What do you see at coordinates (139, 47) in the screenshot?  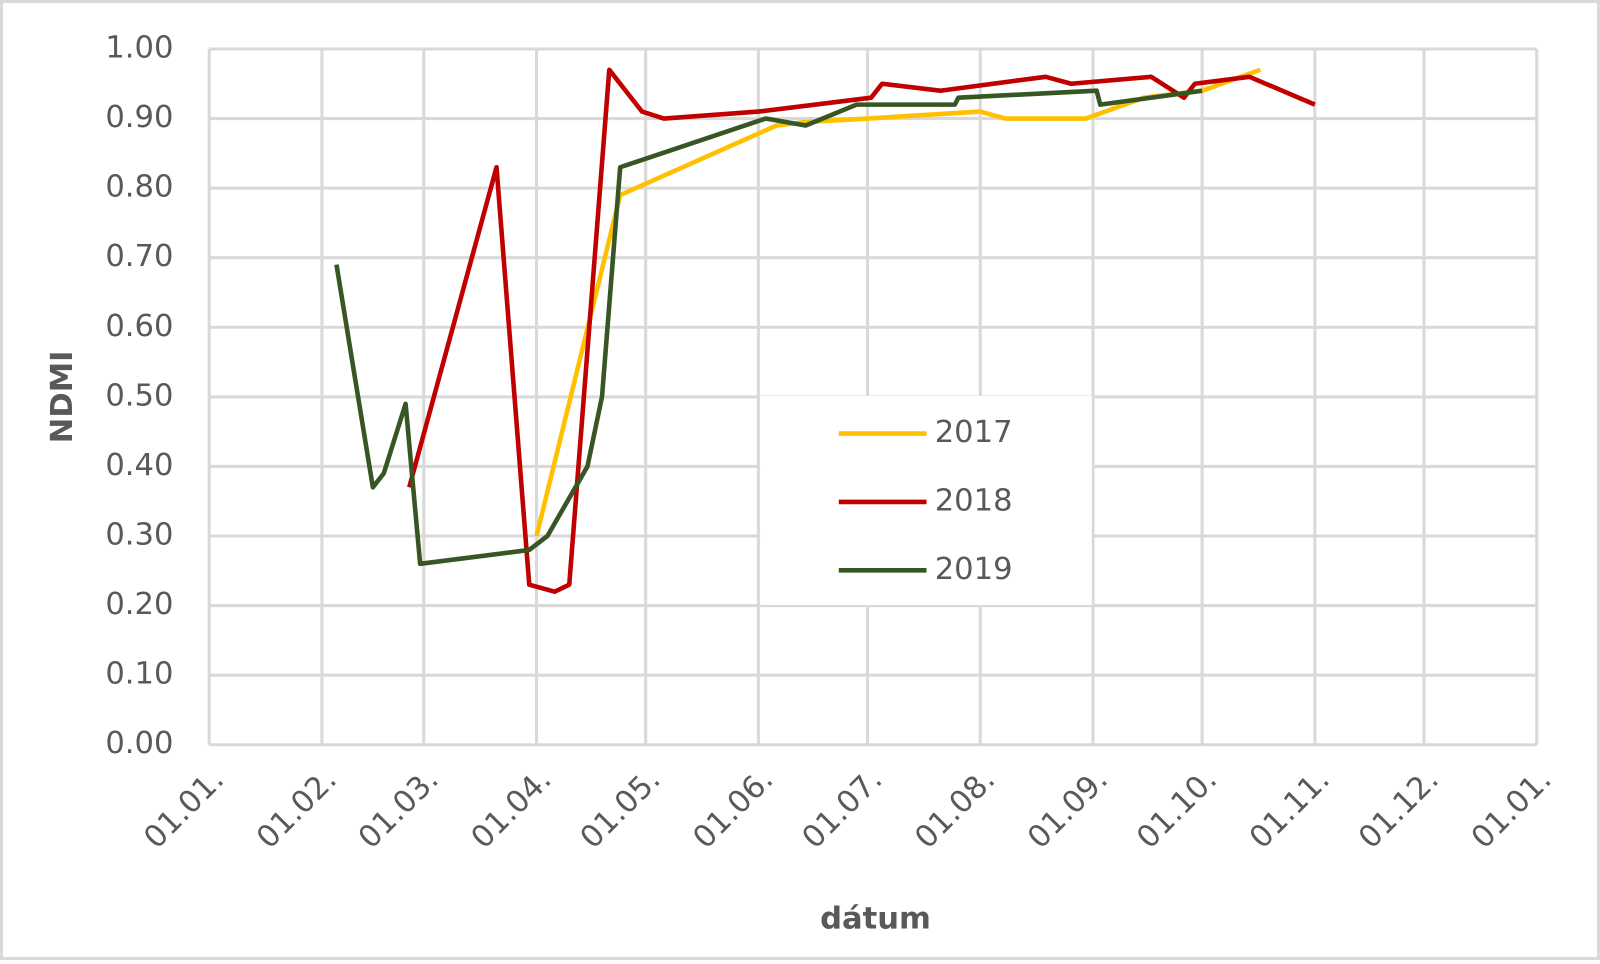 I see `y-tick-label: 1.00` at bounding box center [139, 47].